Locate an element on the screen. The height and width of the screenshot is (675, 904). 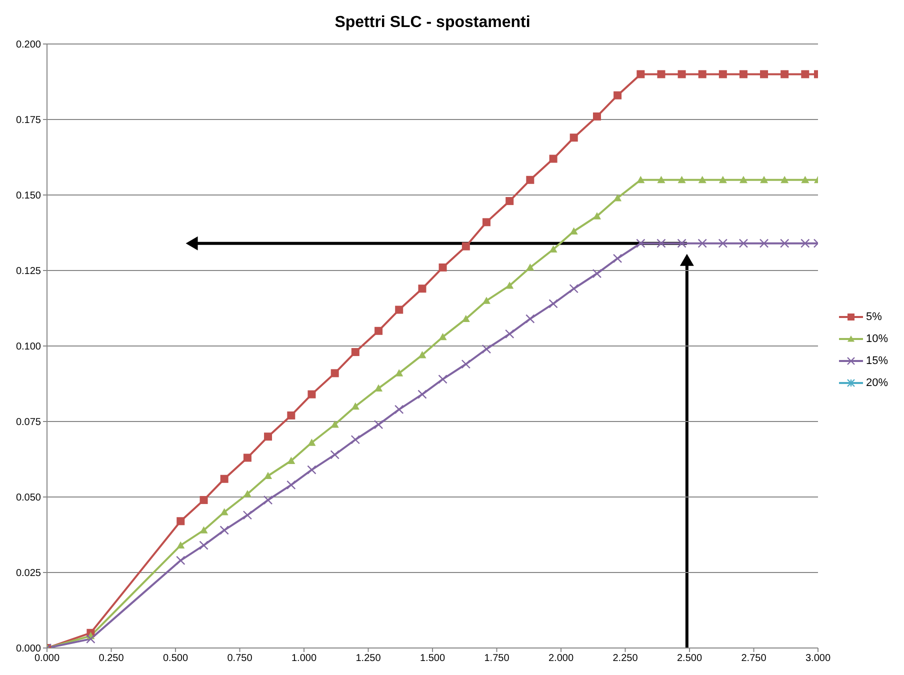
x-tick-label: 0.750 is located at coordinates (240, 658).